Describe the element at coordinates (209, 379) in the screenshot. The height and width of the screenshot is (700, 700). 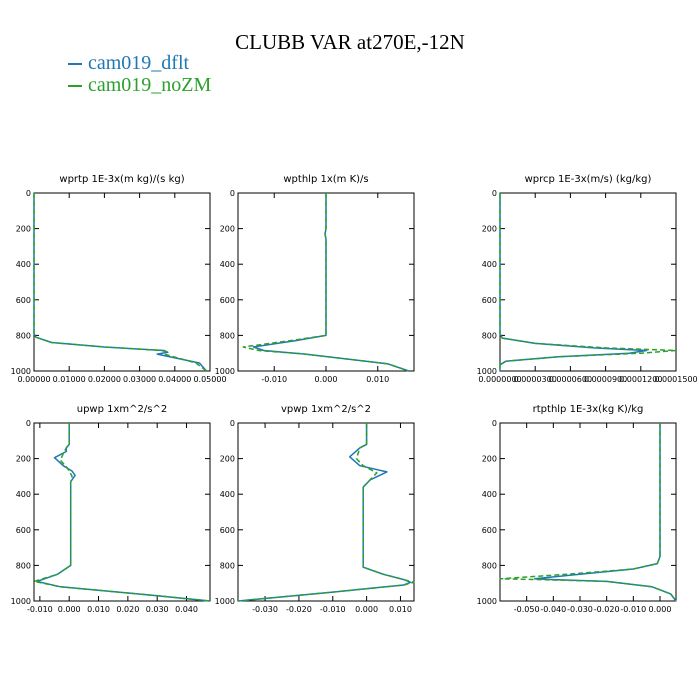
I see `x-tick-label: 0.05000` at that location.